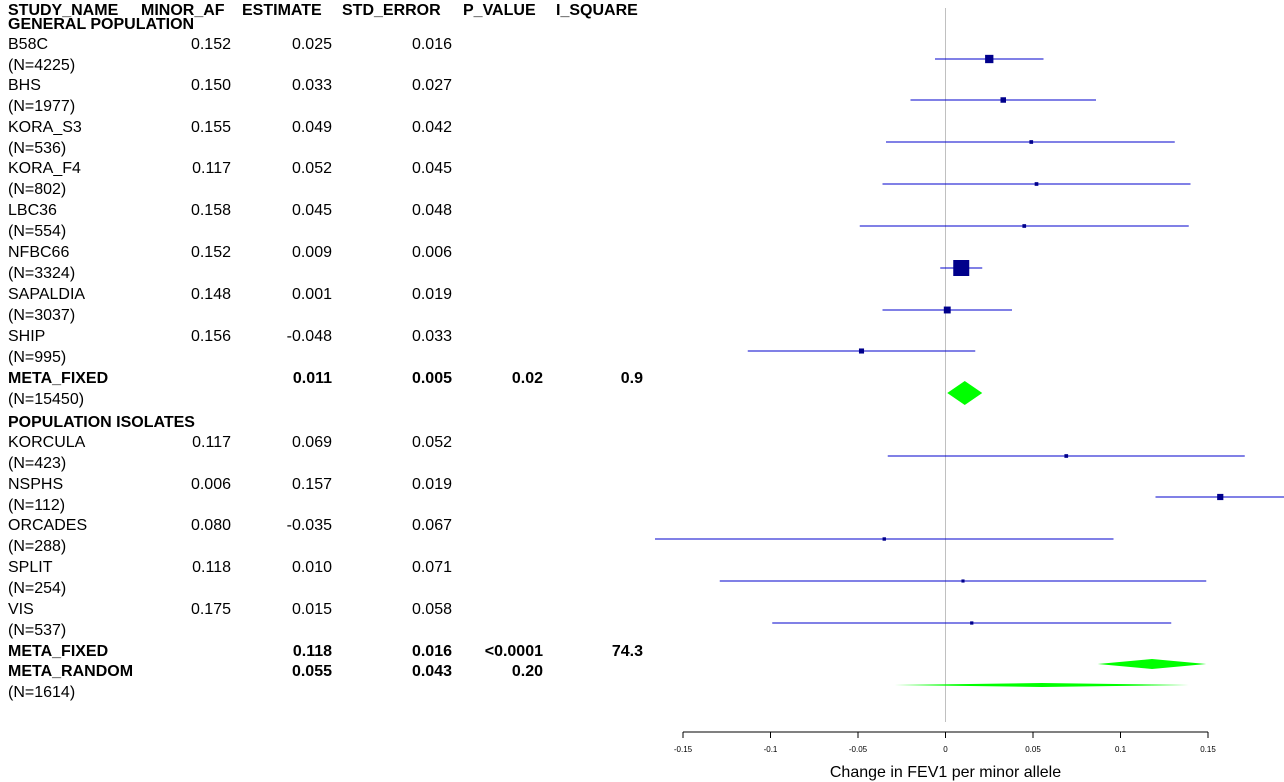 This screenshot has height=782, width=1284. What do you see at coordinates (211, 168) in the screenshot?
I see `minor-af-value: 0.117` at bounding box center [211, 168].